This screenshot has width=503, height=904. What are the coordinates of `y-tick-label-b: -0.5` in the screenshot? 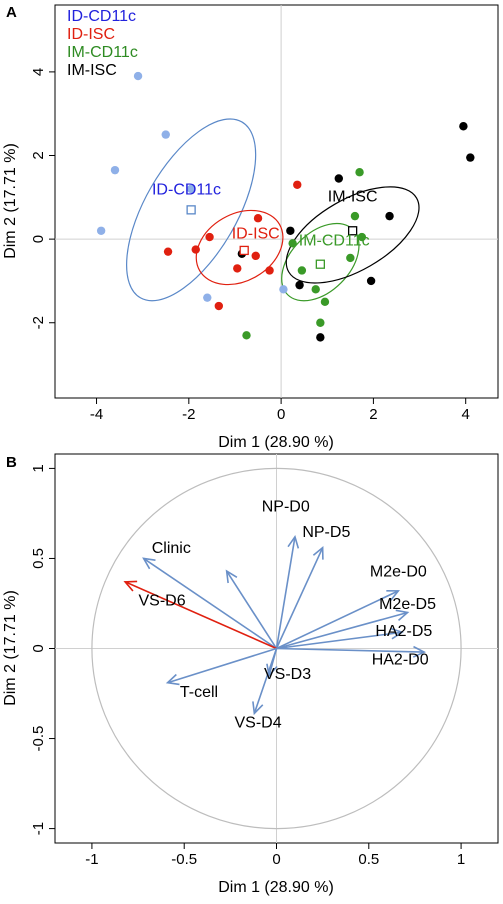 It's located at (38, 739).